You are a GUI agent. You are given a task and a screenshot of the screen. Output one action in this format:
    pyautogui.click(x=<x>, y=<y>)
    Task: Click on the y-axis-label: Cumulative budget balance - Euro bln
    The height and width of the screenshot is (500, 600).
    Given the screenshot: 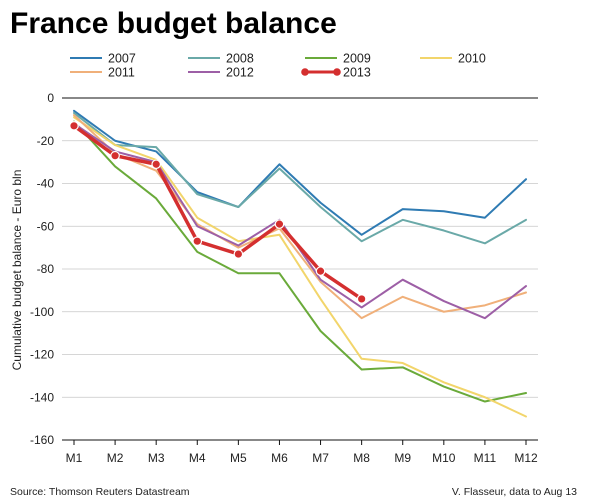 What is the action you would take?
    pyautogui.click(x=17, y=270)
    